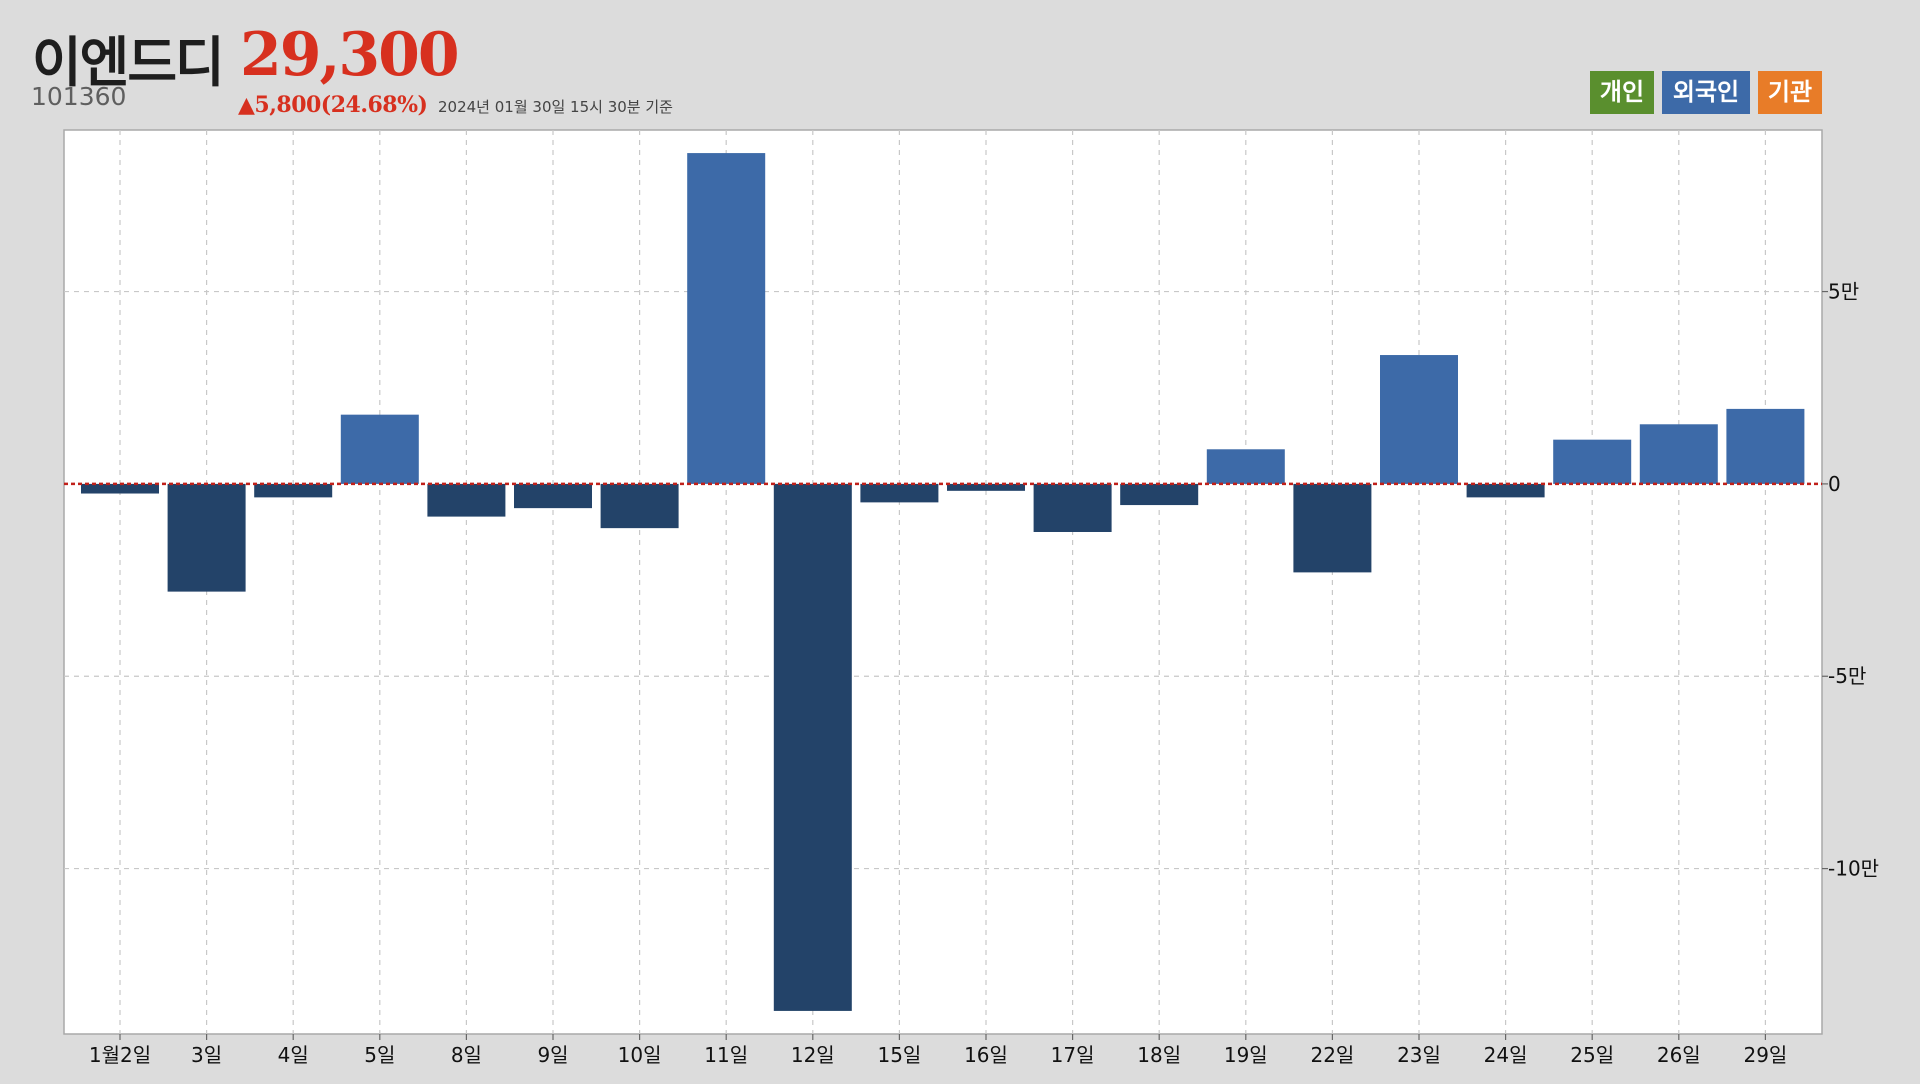 This screenshot has height=1084, width=1920. What do you see at coordinates (899, 493) in the screenshot?
I see `bar-15일` at bounding box center [899, 493].